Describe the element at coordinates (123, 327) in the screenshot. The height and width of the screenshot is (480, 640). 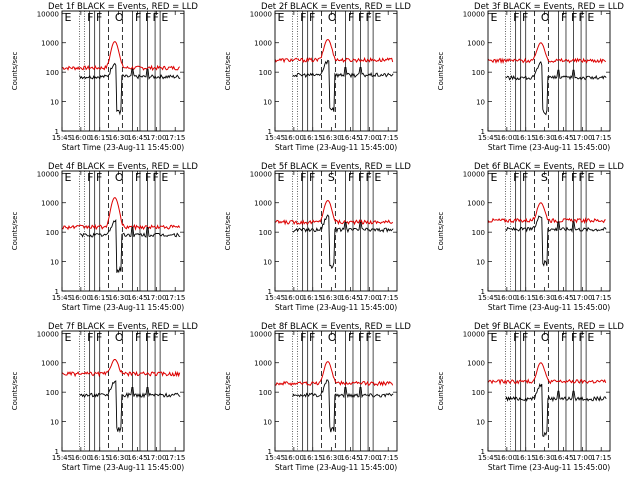
I see `panel-title: Det 7f BLACK = Events, RED = LLD` at that location.